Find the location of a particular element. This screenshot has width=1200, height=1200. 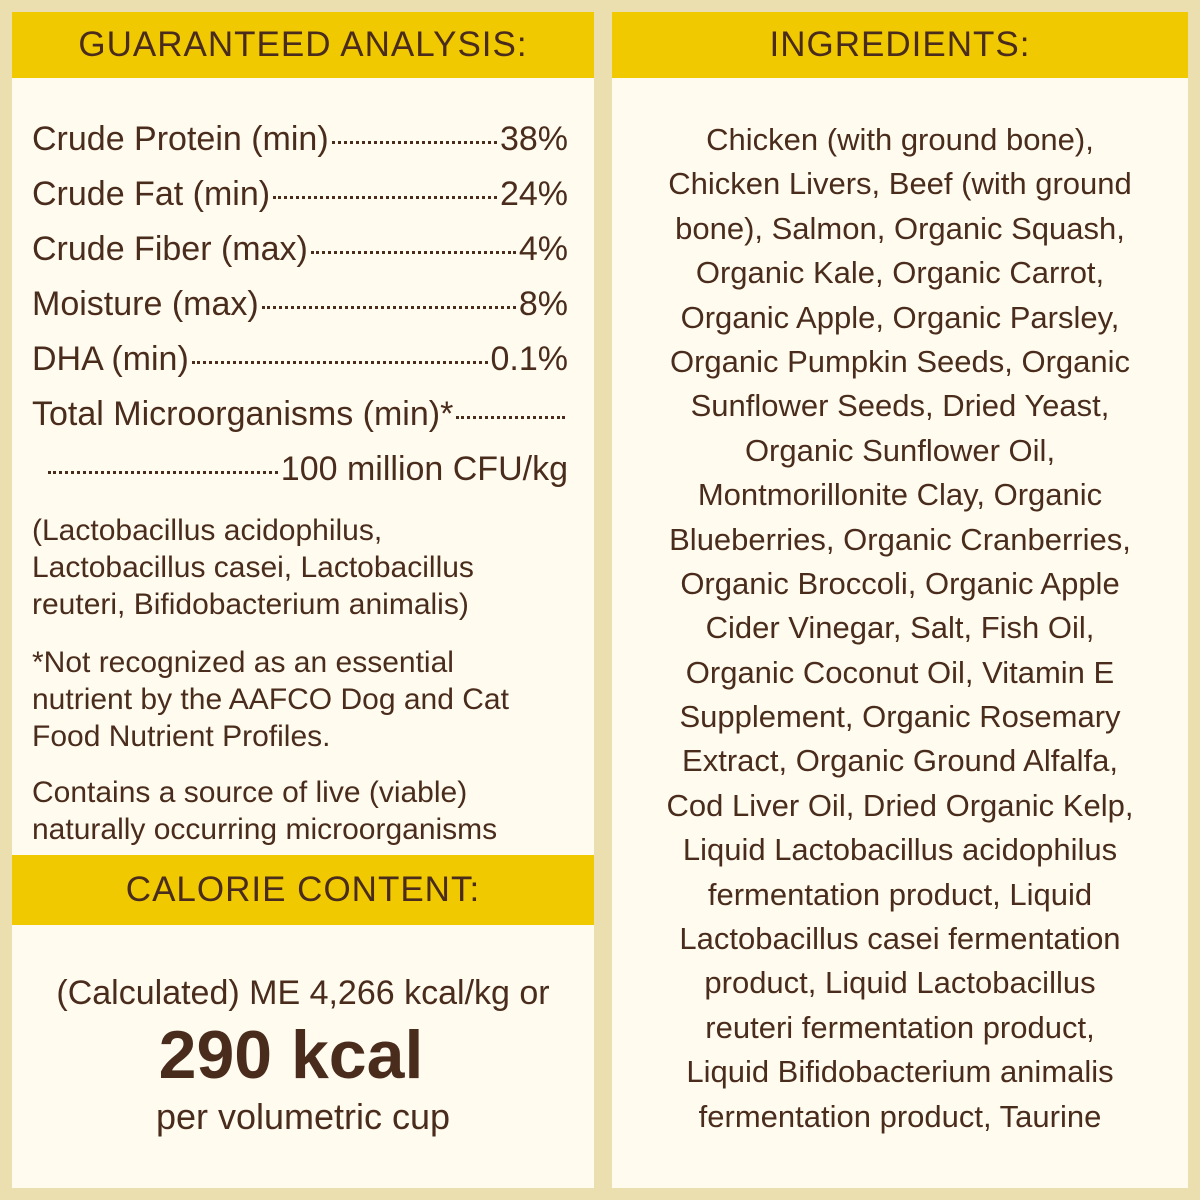

ingredient-line: Chicken (with ground bone), is located at coordinates (900, 139).